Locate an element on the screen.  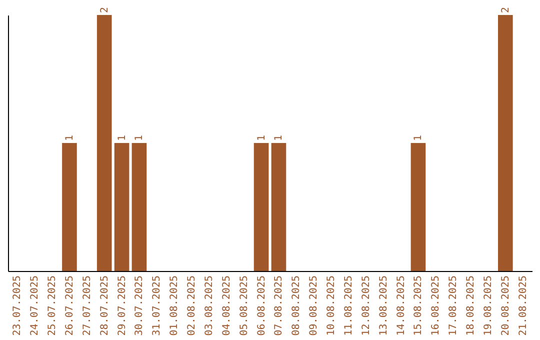
x-tick-label: 14.08.2025 is located at coordinates (401, 306).